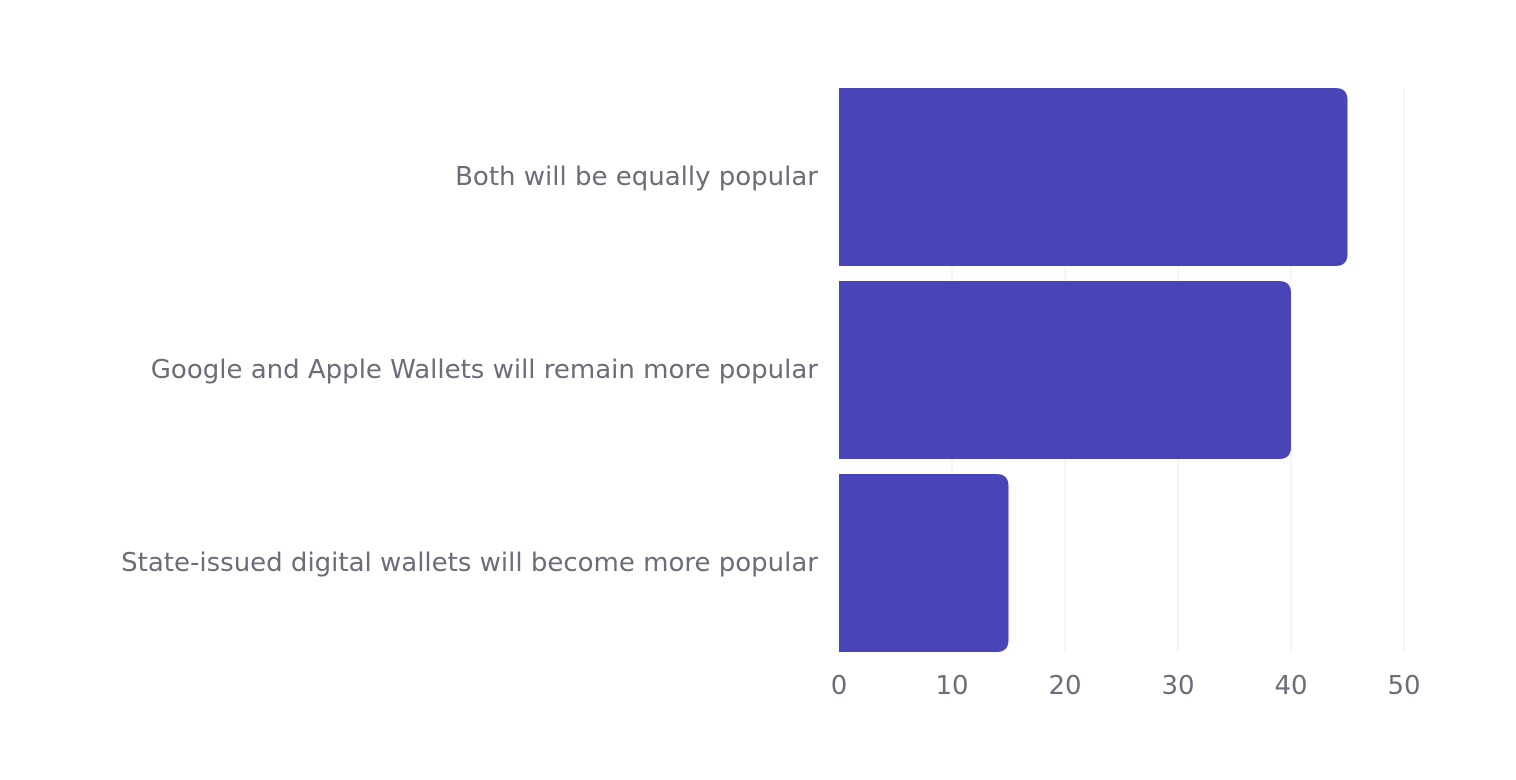 This screenshot has width=1516, height=780. I want to click on x-tick-label-10: 10, so click(951, 686).